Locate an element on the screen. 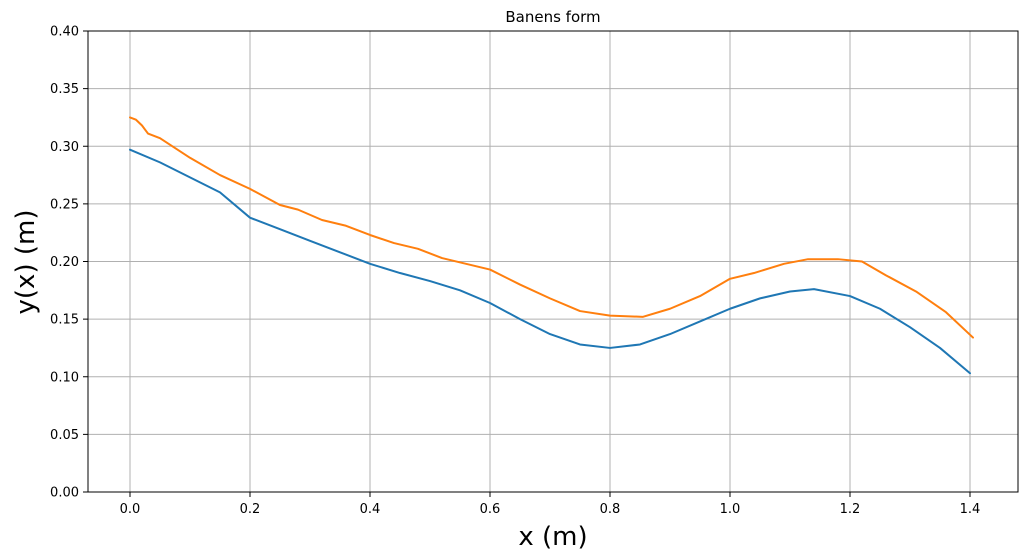  y-tick-label: 0.40 is located at coordinates (64, 32).